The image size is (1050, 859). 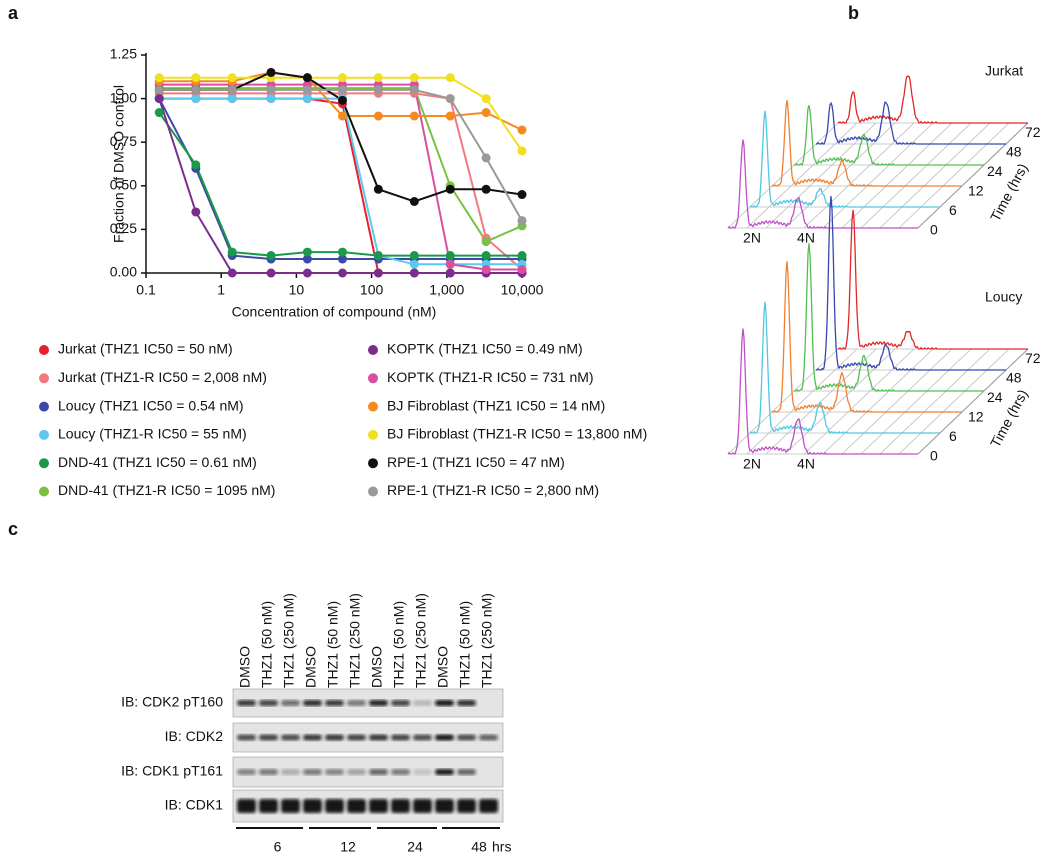 I want to click on floor-edge, so click(x=973, y=175).